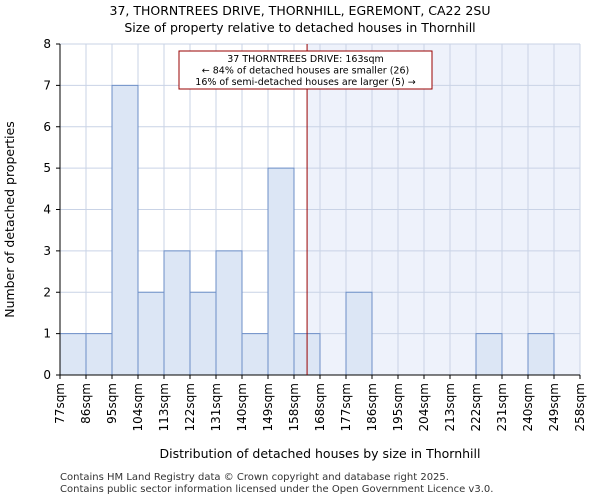 Image resolution: width=600 pixels, height=500 pixels. Describe the element at coordinates (528, 407) in the screenshot. I see `x-tick-label: 240sqm` at that location.